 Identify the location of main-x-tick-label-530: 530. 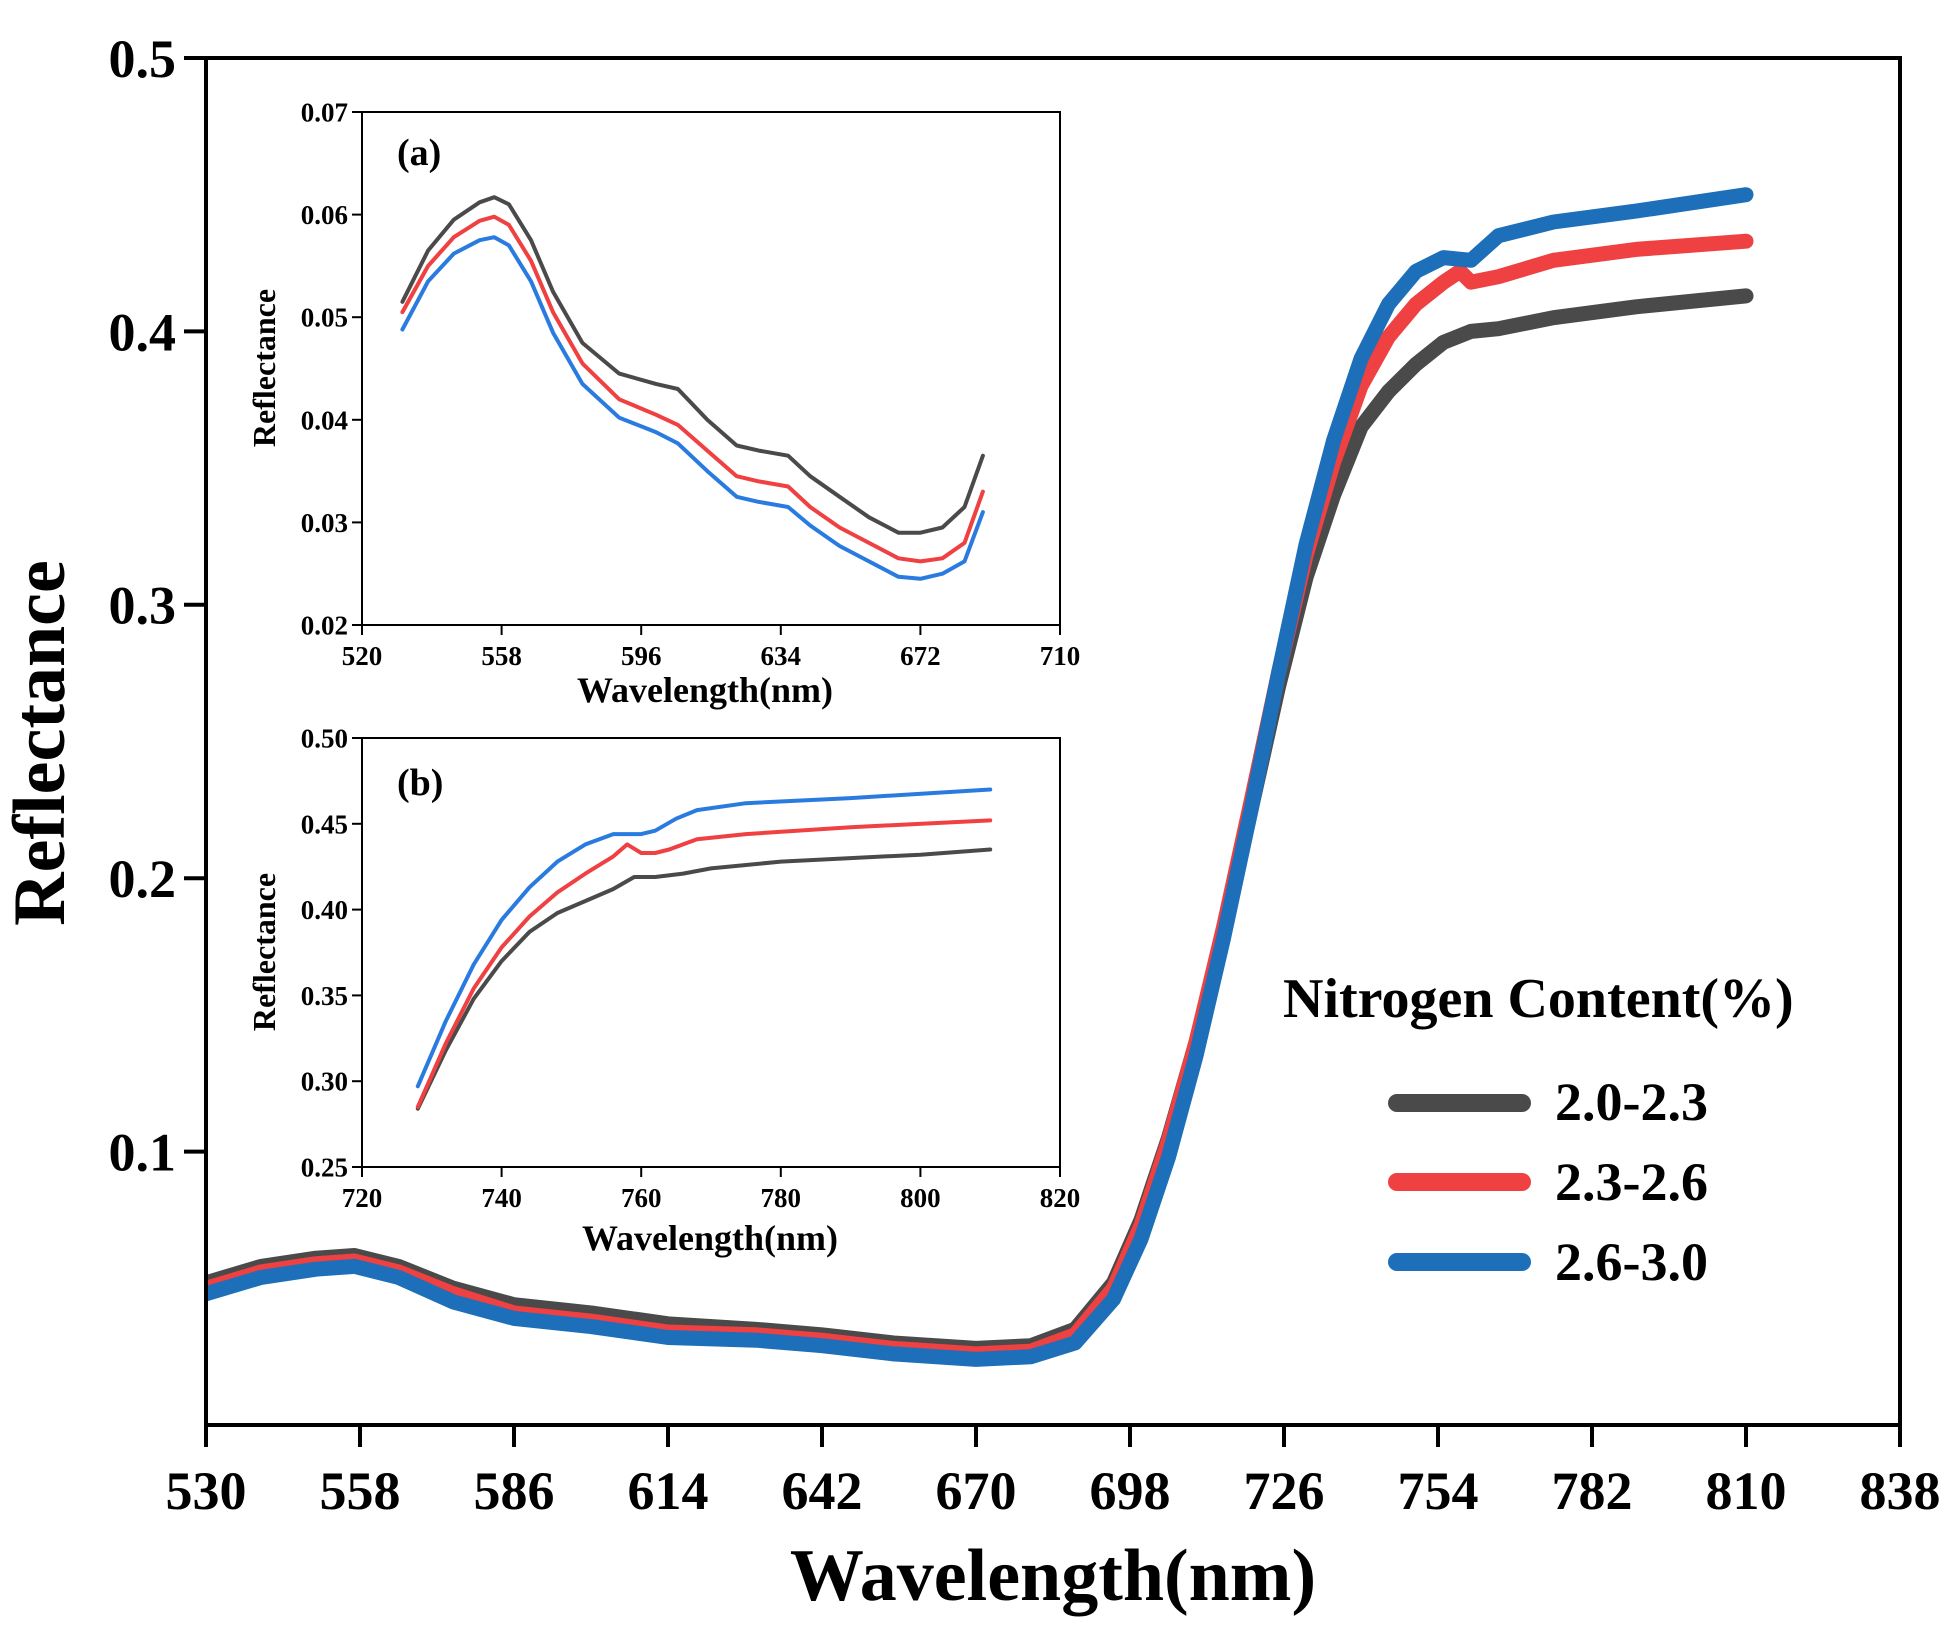
(206, 1491).